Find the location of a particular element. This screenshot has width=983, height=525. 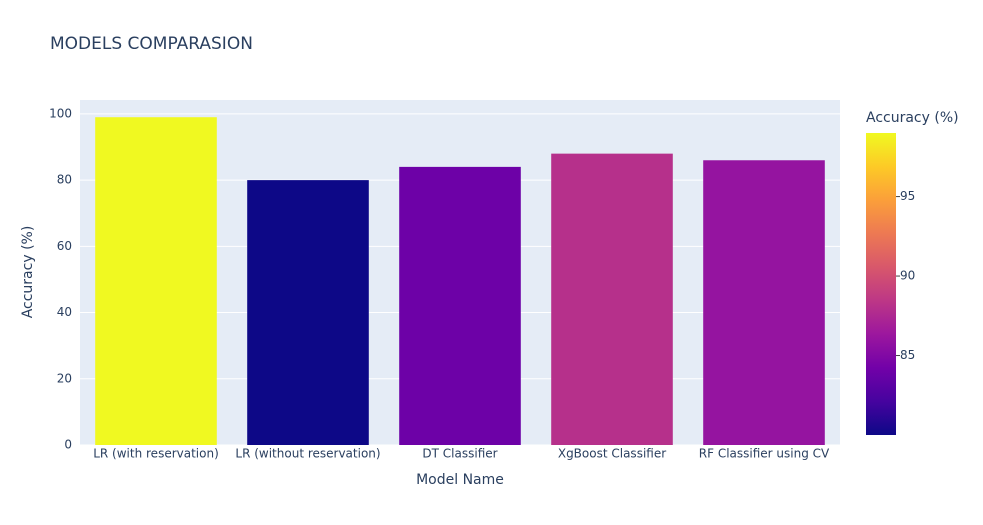

x-tick-label: RF Classifier using CV is located at coordinates (764, 454).